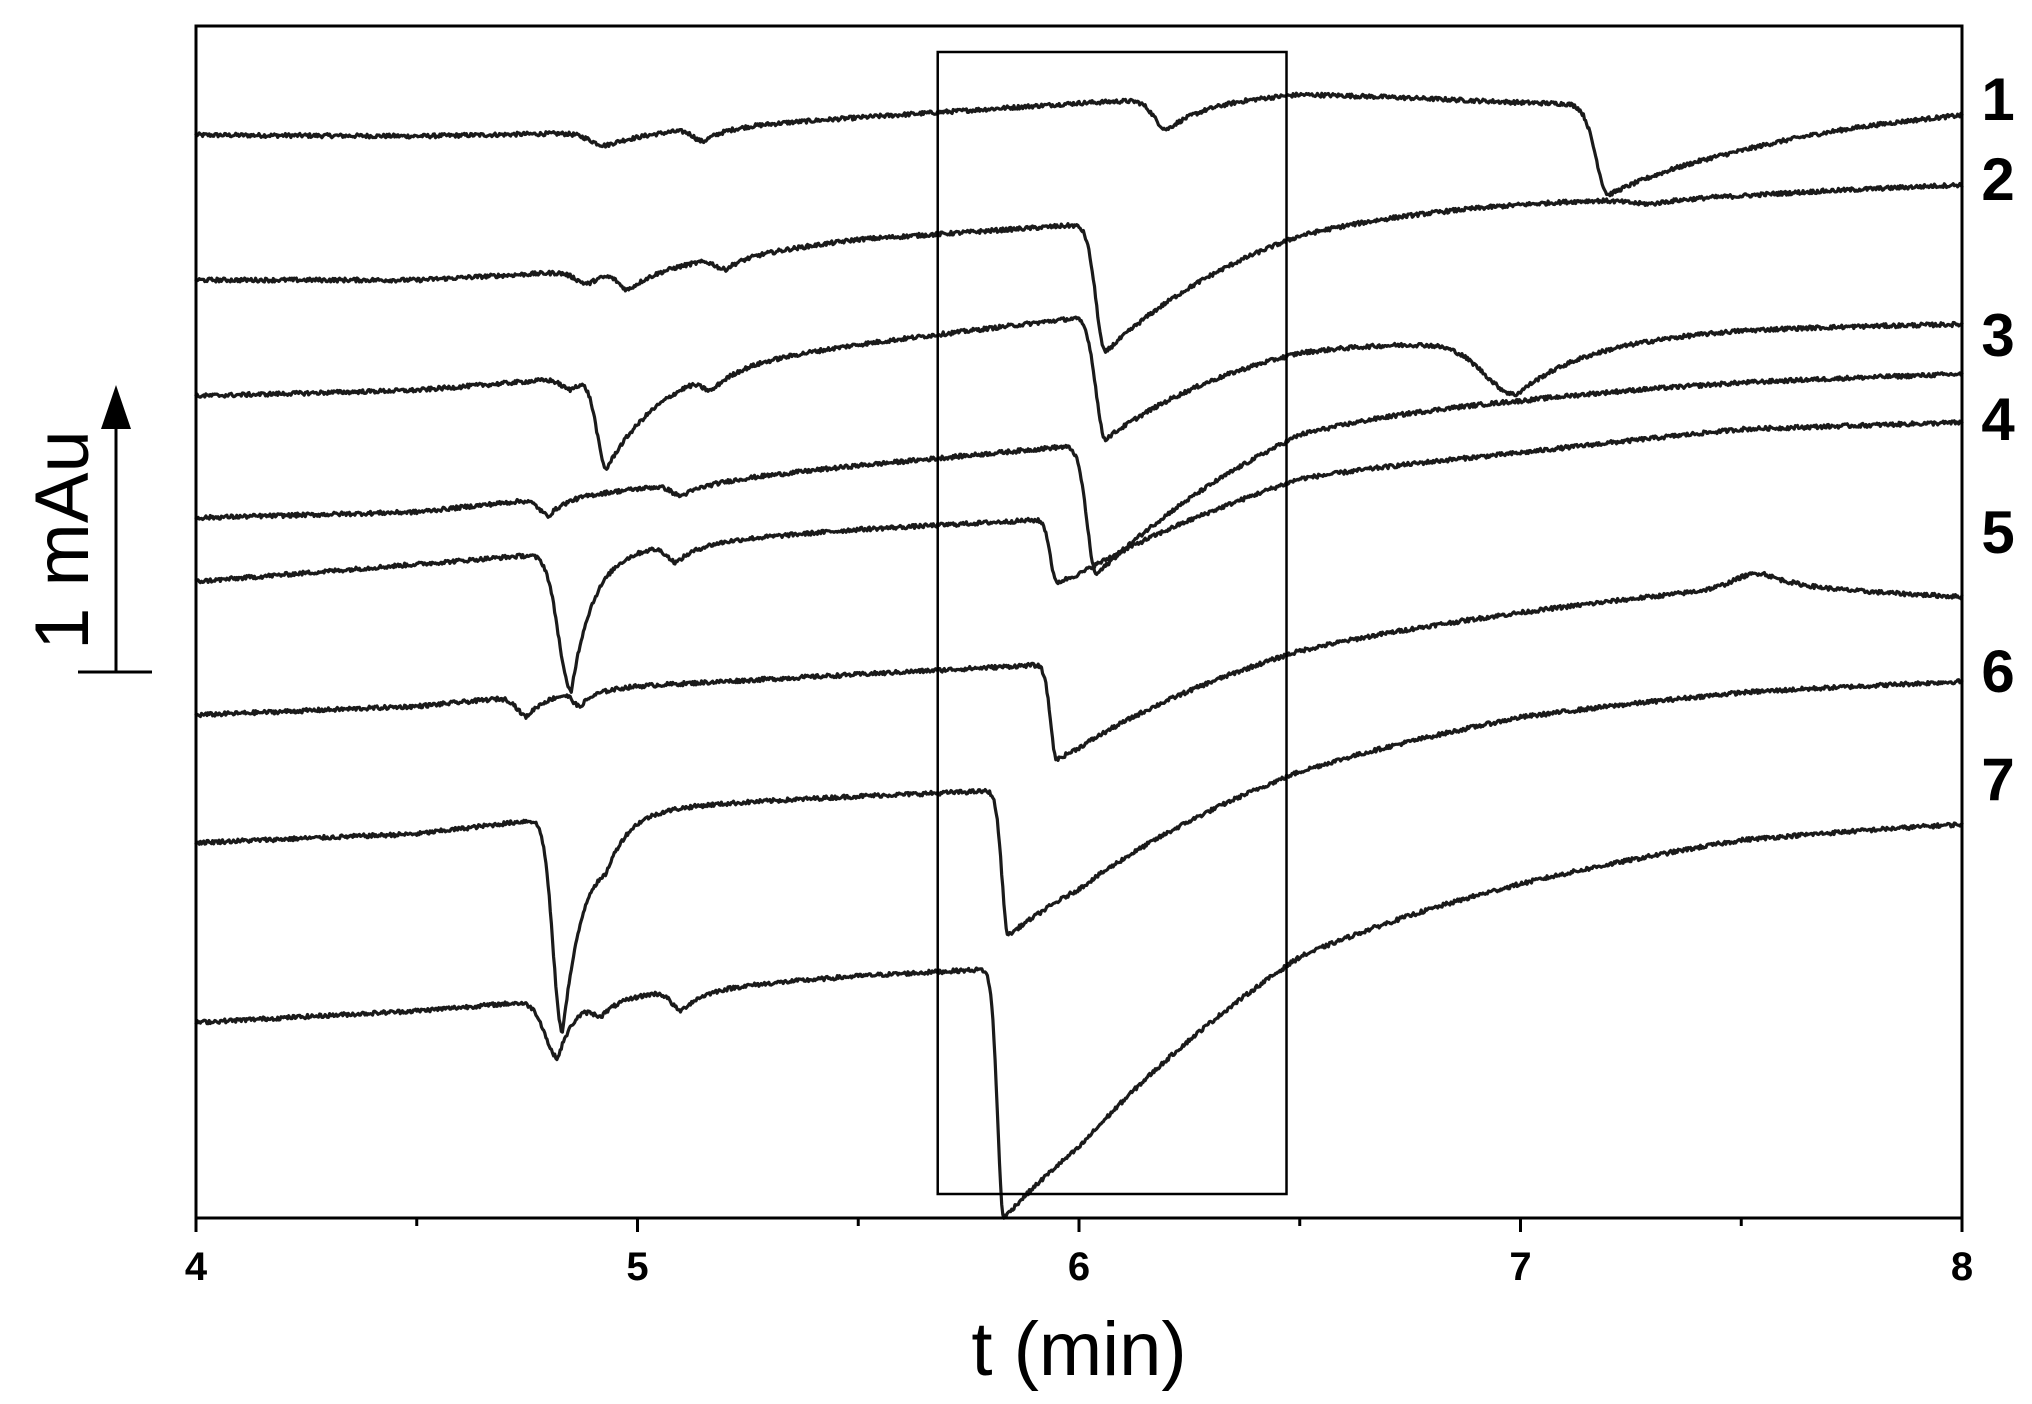 Image resolution: width=2032 pixels, height=1404 pixels. What do you see at coordinates (196, 1267) in the screenshot?
I see `x-tick-label: 4` at bounding box center [196, 1267].